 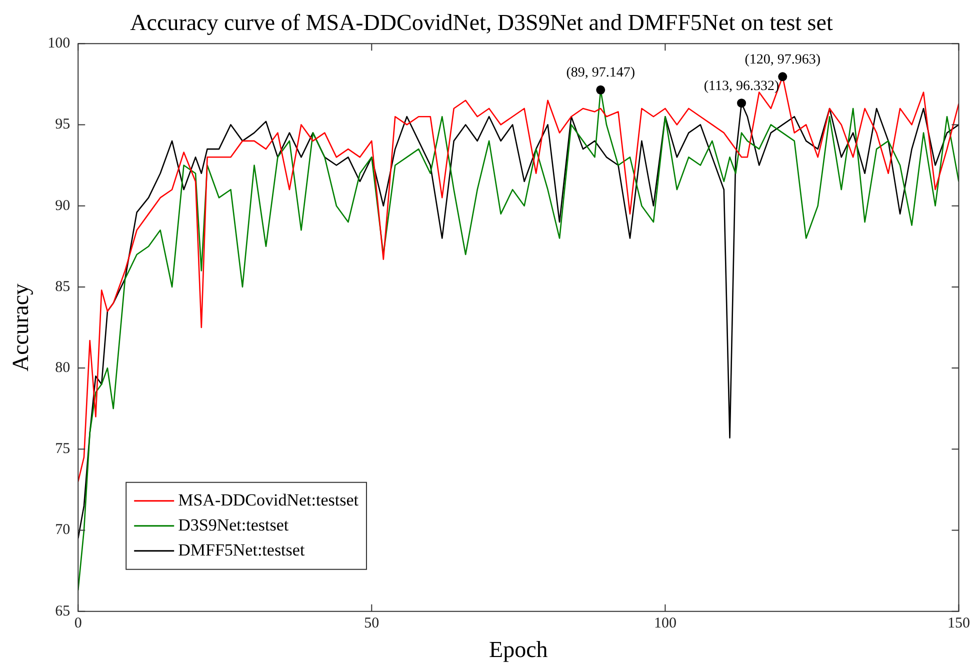 What do you see at coordinates (62, 206) in the screenshot?
I see `y-tick-label: 90` at bounding box center [62, 206].